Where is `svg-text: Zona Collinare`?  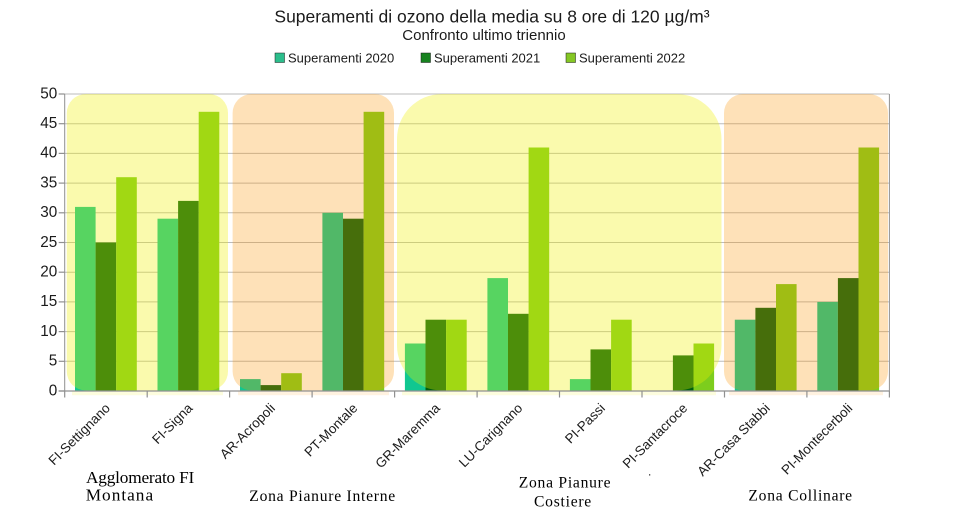 svg-text: Zona Collinare is located at coordinates (800, 495).